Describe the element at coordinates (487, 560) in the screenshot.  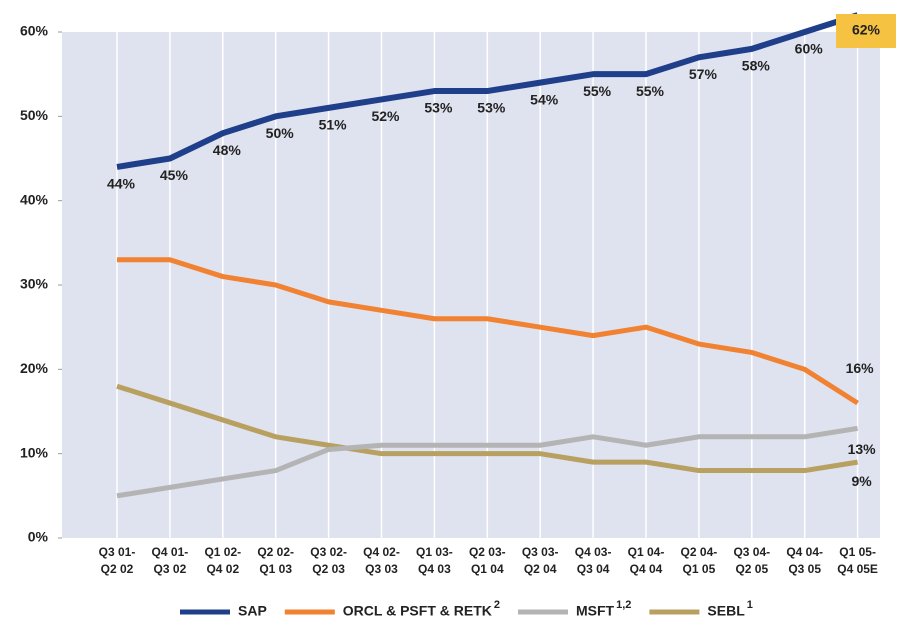
I see `x-tick-label: Q2 03-Q1 04` at that location.